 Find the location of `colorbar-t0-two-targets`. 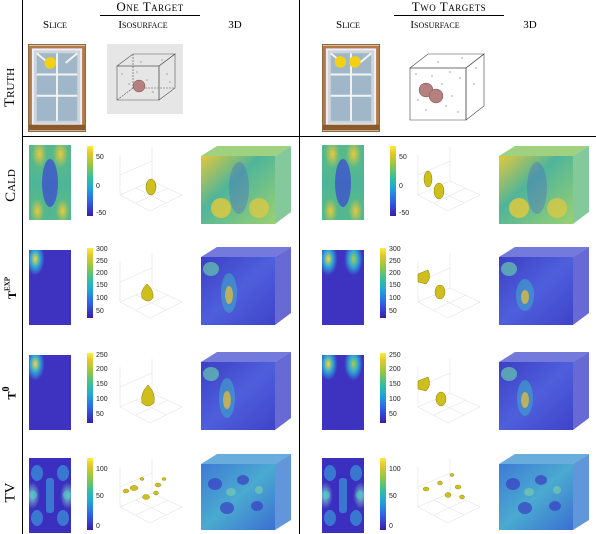

colorbar-t0-two-targets is located at coordinates (383, 388).